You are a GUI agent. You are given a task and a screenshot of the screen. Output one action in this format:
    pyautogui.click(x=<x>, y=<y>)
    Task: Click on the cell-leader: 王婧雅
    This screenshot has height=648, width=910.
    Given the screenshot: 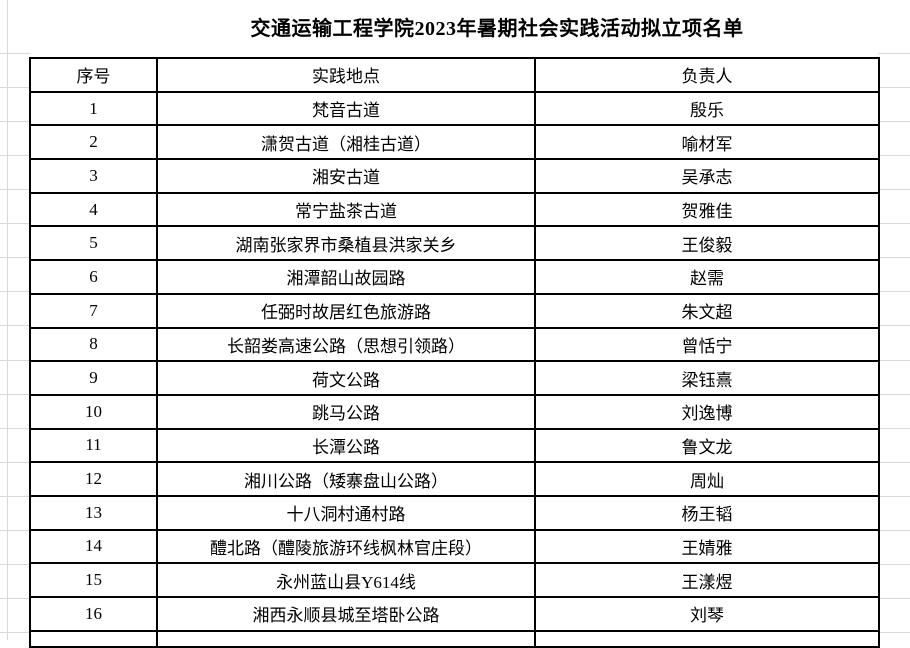 What is the action you would take?
    pyautogui.click(x=707, y=546)
    